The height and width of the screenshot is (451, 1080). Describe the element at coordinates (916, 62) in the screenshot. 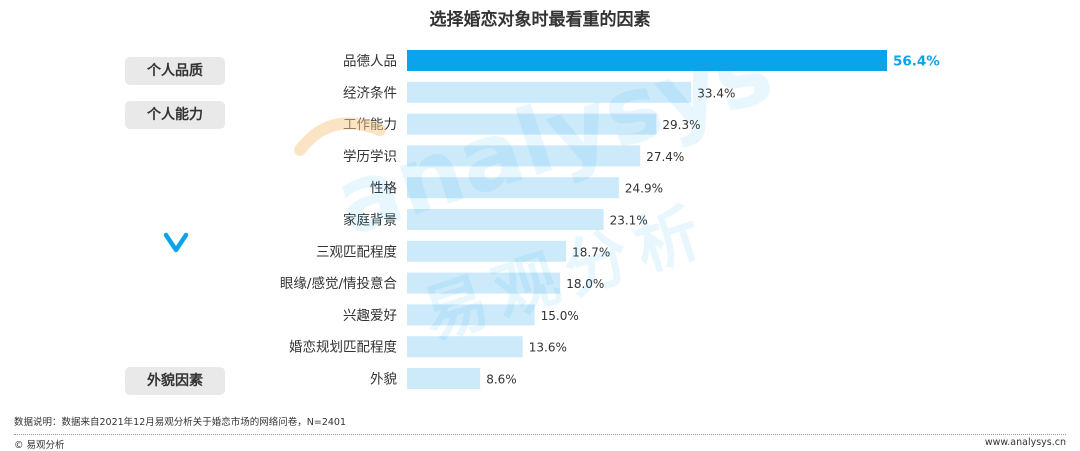

I see `value-label-0: 56.4%` at that location.